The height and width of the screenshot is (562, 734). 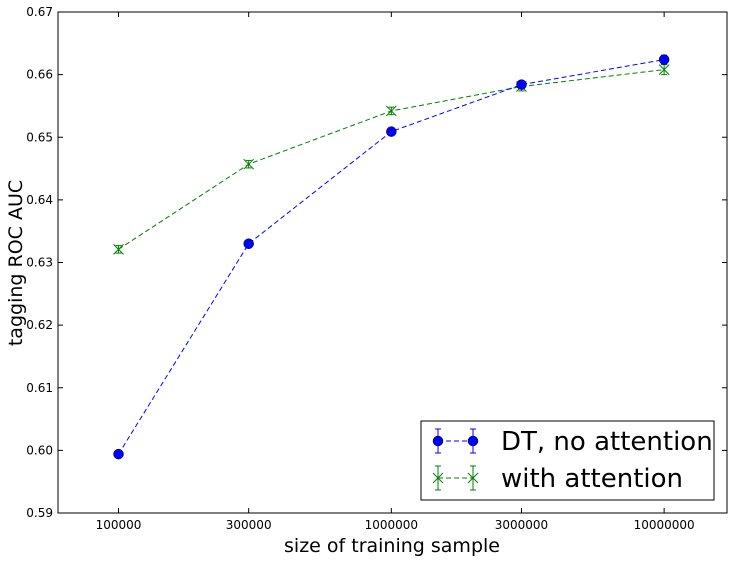 I want to click on y-tick-label: 0.66, so click(x=39, y=75).